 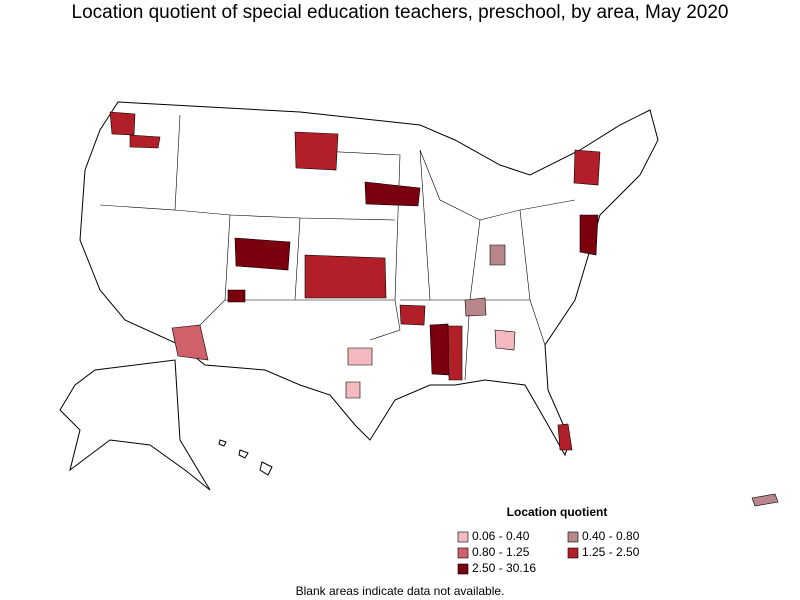 What do you see at coordinates (400, 591) in the screenshot?
I see `note: Blank areas indicate data not available.` at bounding box center [400, 591].